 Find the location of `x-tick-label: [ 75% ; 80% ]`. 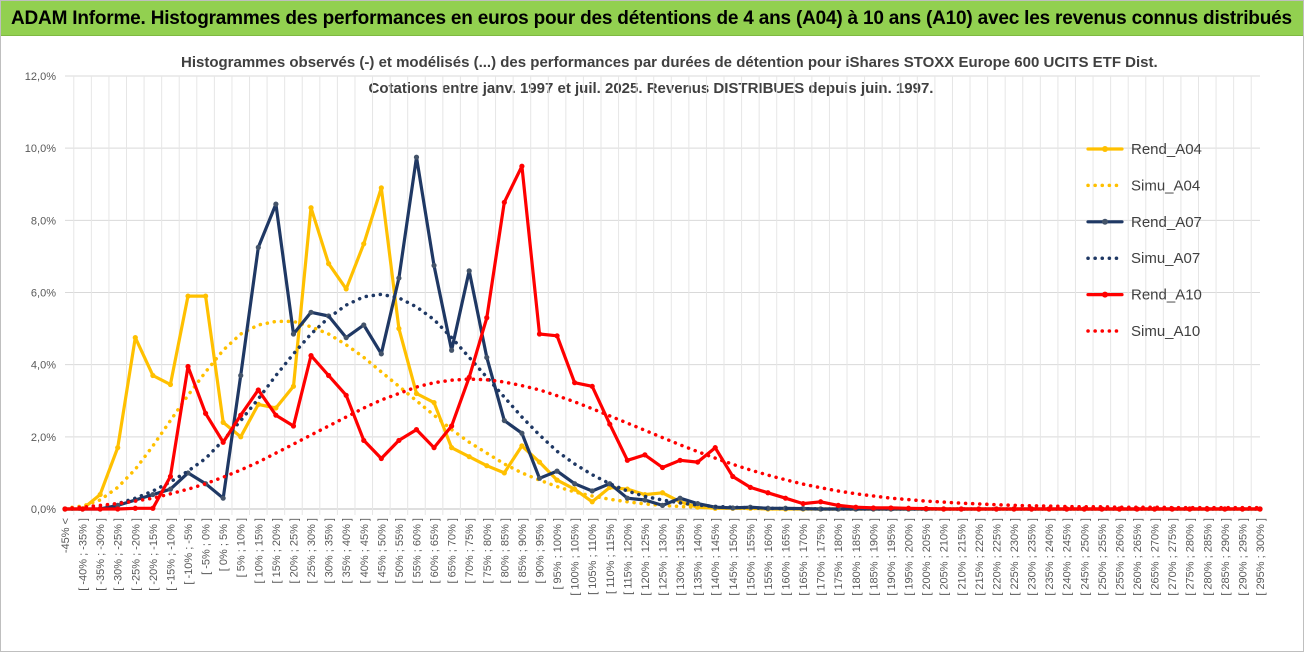

x-tick-label: [ 75% ; 80% ] is located at coordinates (488, 550).